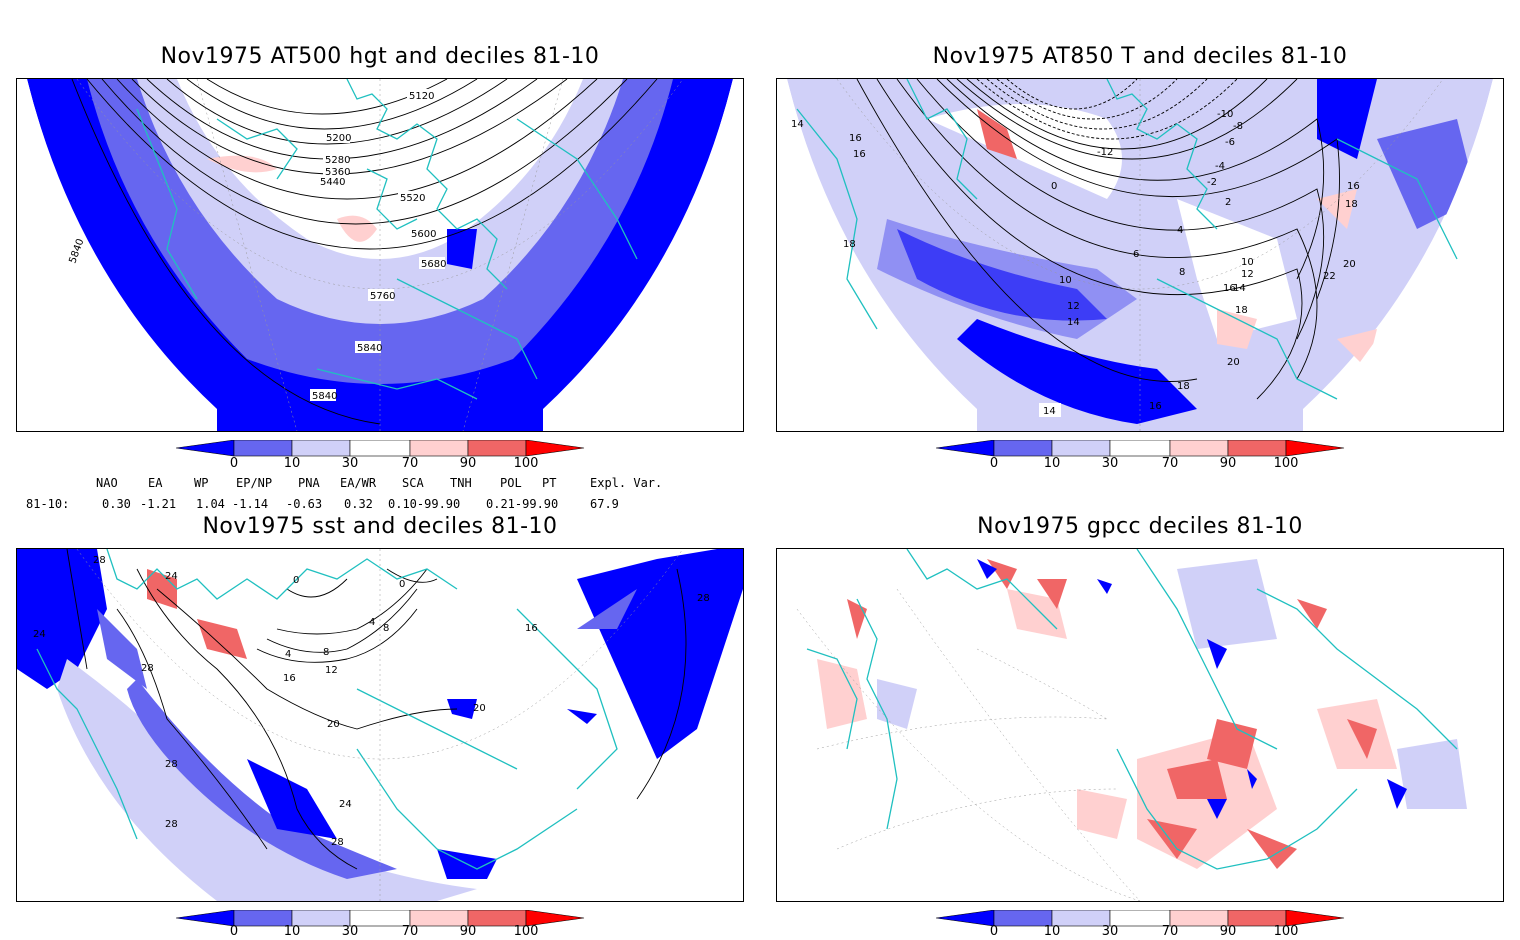 The width and height of the screenshot is (1520, 940). What do you see at coordinates (1220, 166) in the screenshot?
I see `contour-label: -4` at bounding box center [1220, 166].